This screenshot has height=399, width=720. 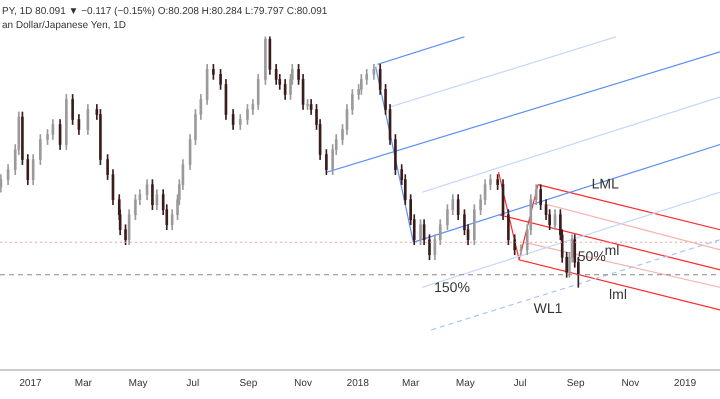 I want to click on annotation: ml, so click(x=612, y=250).